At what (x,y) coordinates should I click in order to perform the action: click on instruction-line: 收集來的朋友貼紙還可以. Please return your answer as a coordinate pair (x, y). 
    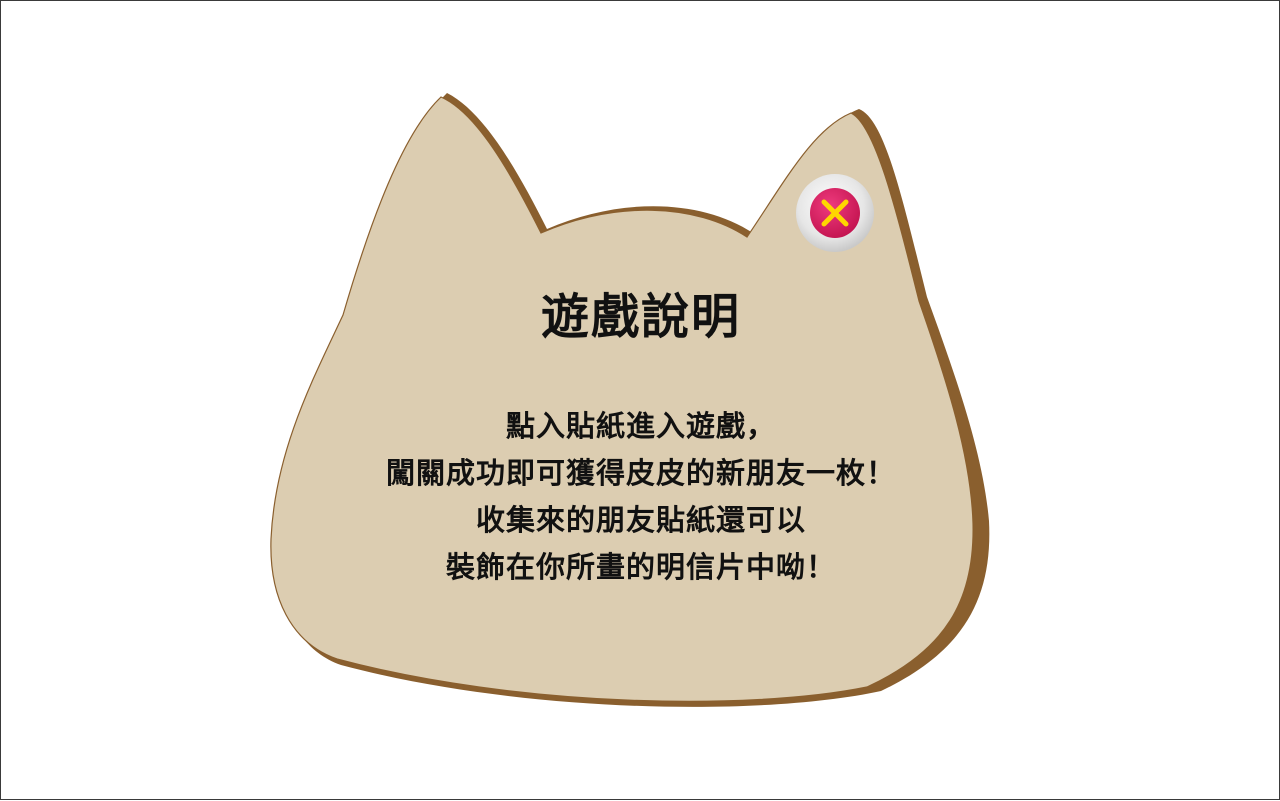
    Looking at the image, I should click on (640, 520).